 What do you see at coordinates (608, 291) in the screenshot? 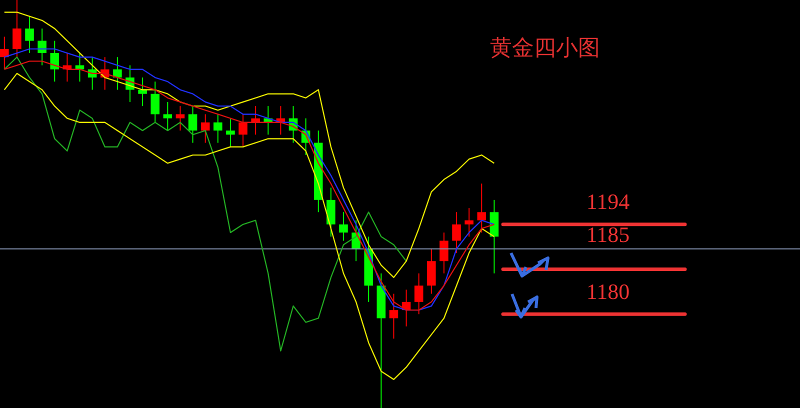
I see `annotation: 1180` at bounding box center [608, 291].